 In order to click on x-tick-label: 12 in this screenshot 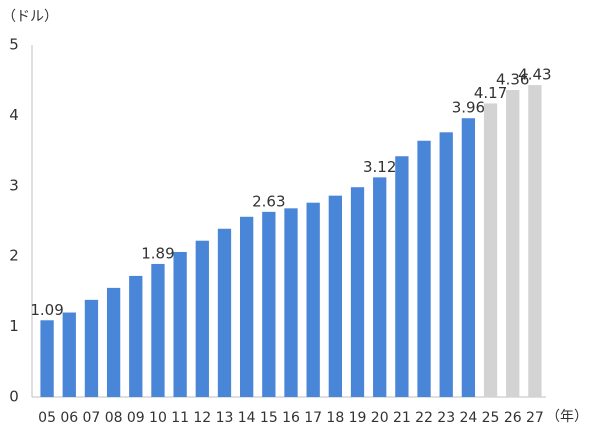, I will do `click(202, 418)`.